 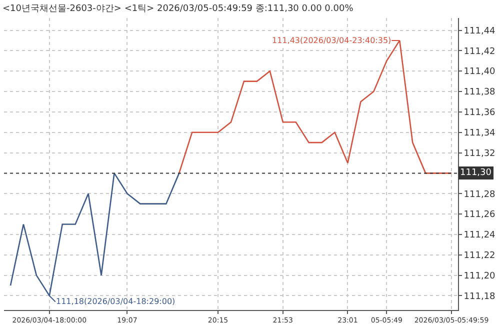 I want to click on annotation: 111,43(2026/03/04-23:40:35), so click(x=332, y=40).